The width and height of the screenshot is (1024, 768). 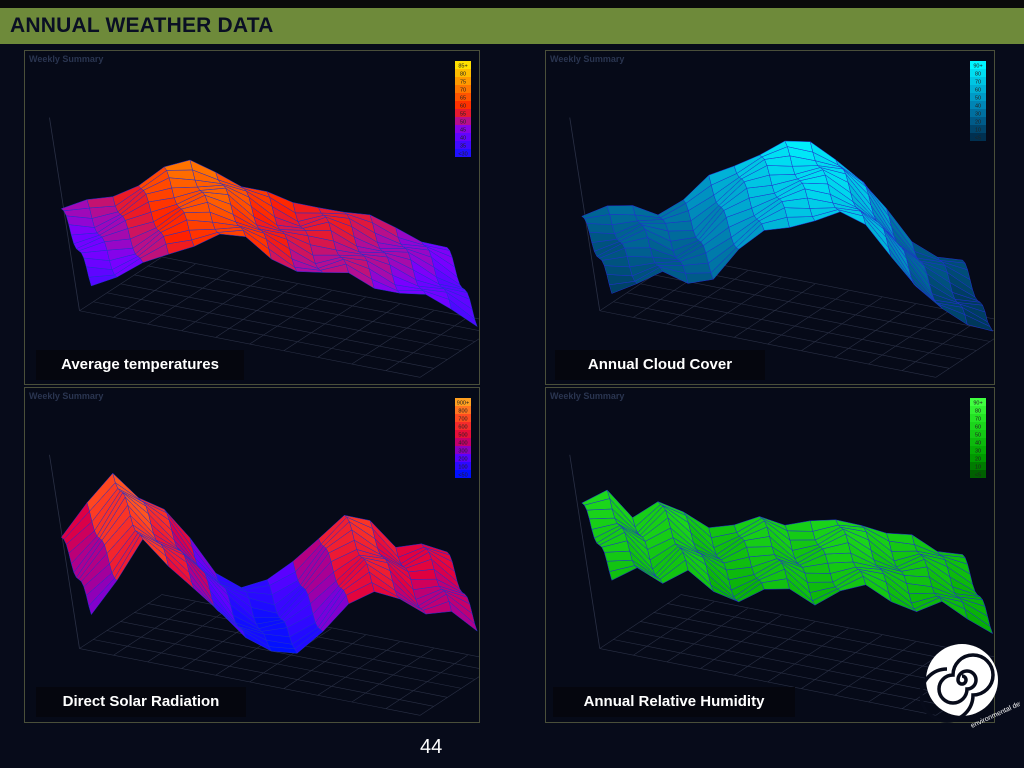 I want to click on legend-label: 70, so click(x=463, y=91).